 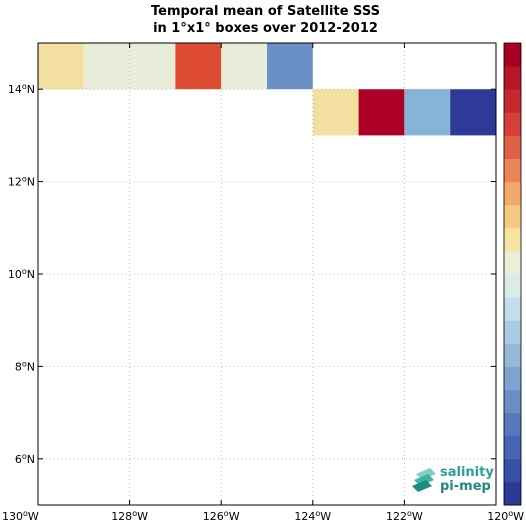 What do you see at coordinates (265, 28) in the screenshot?
I see `map-title-line2: in 1°x1° boxes over 2012-2012` at bounding box center [265, 28].